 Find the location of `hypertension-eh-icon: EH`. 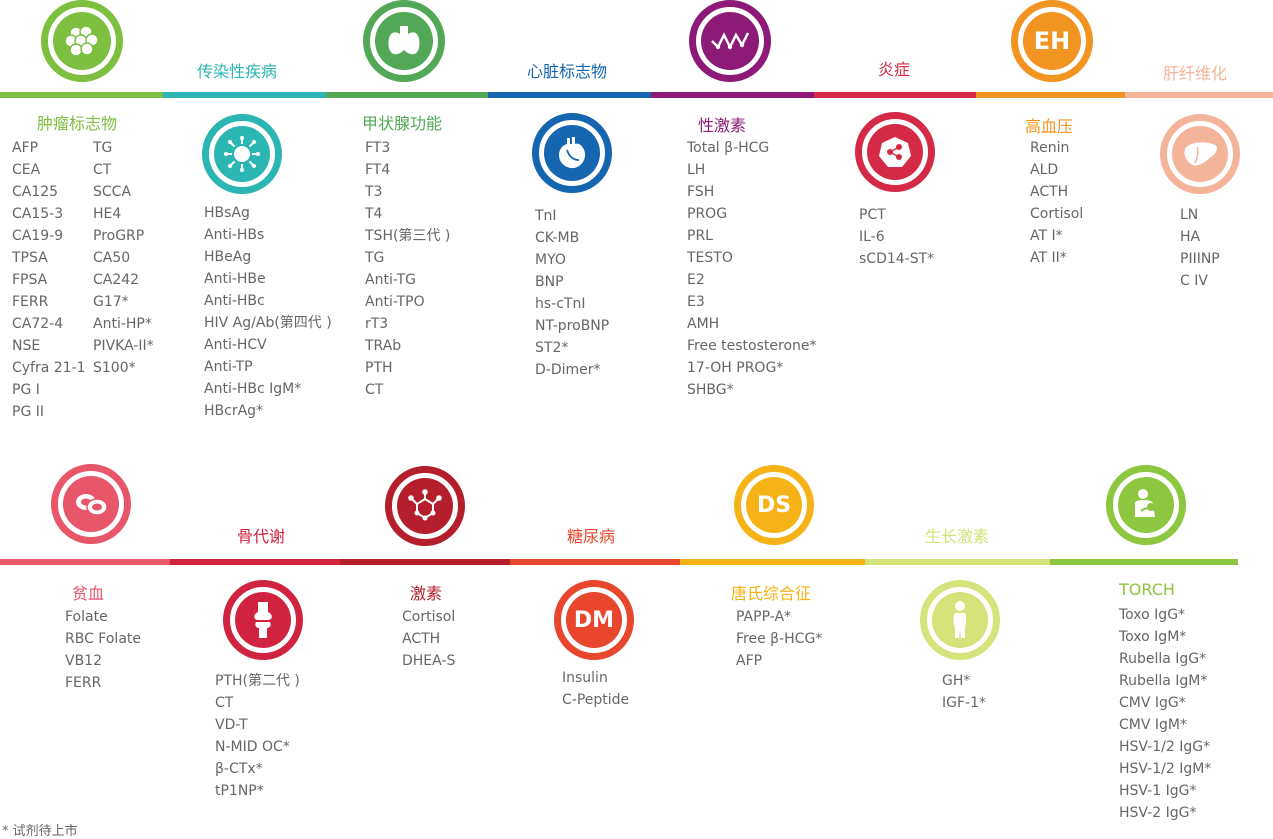

hypertension-eh-icon: EH is located at coordinates (1052, 41).